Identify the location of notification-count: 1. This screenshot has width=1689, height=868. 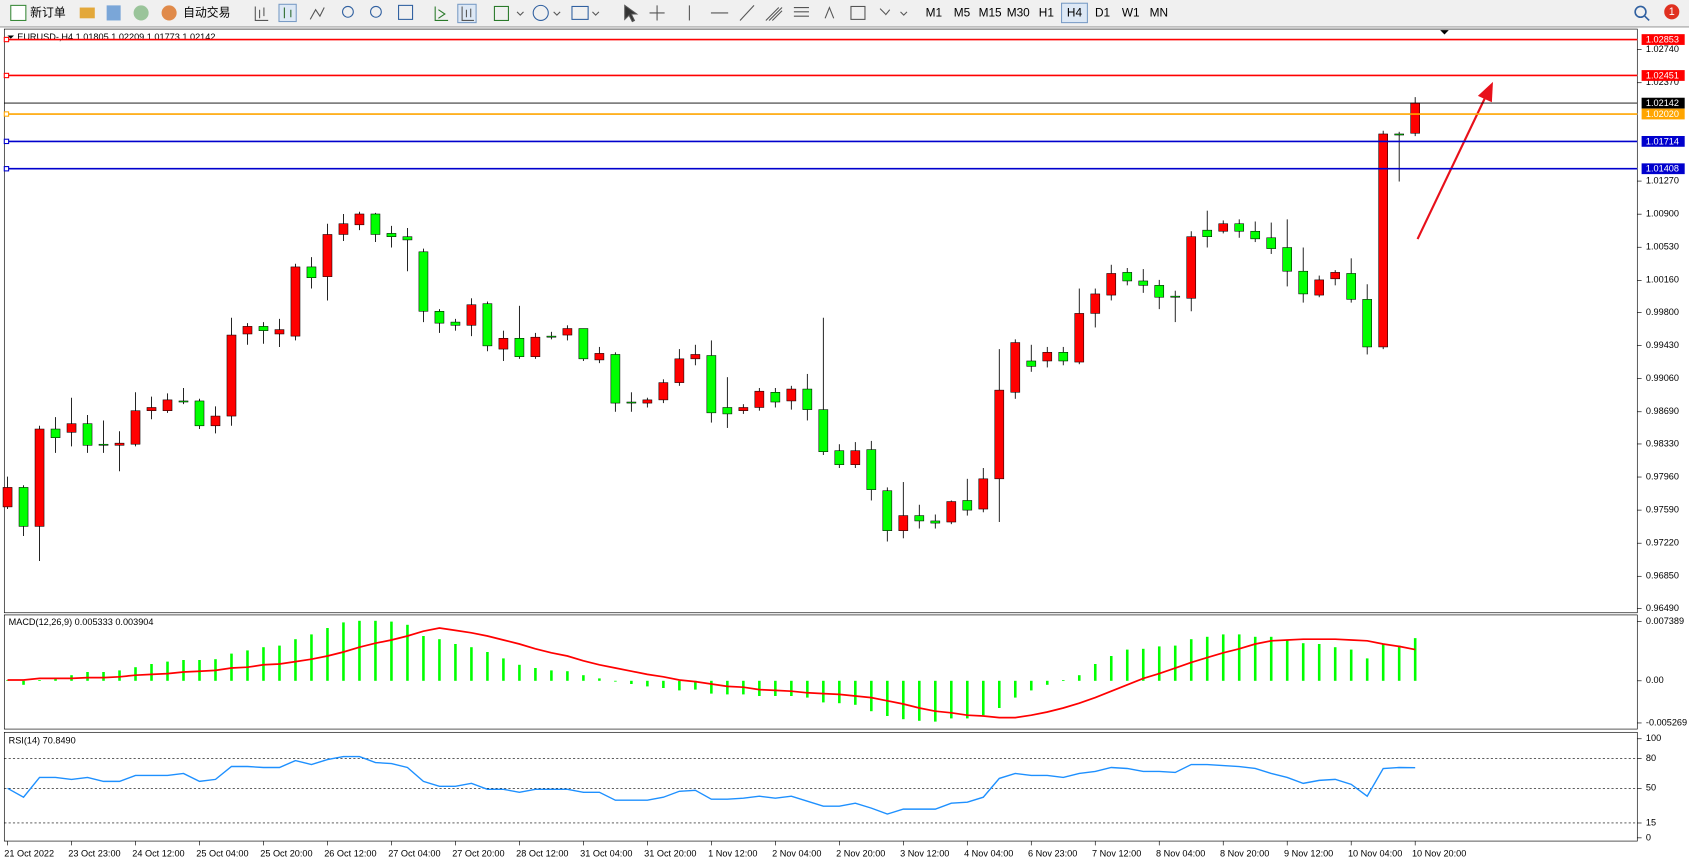
(1672, 12).